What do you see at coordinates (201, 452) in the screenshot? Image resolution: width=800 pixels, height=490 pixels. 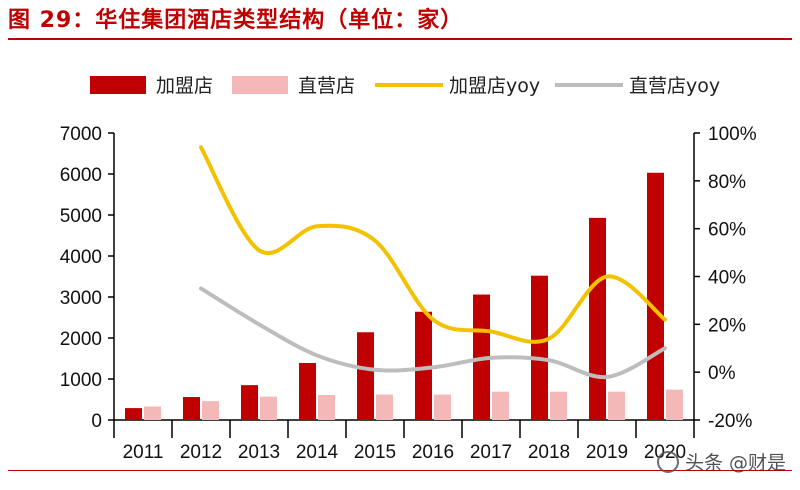 I see `x-tick-label: 2012` at bounding box center [201, 452].